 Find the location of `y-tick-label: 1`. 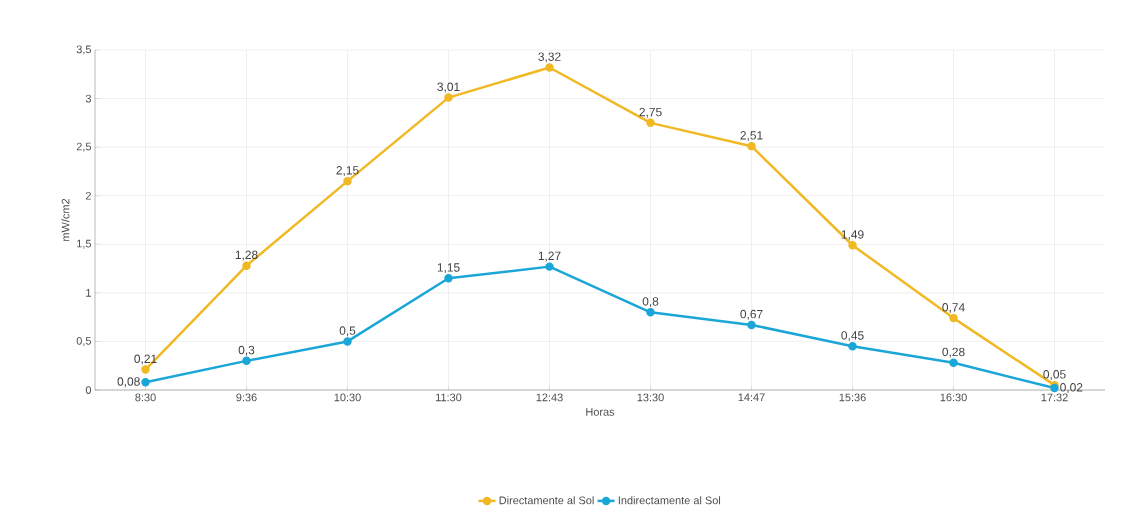

y-tick-label: 1 is located at coordinates (88, 293).